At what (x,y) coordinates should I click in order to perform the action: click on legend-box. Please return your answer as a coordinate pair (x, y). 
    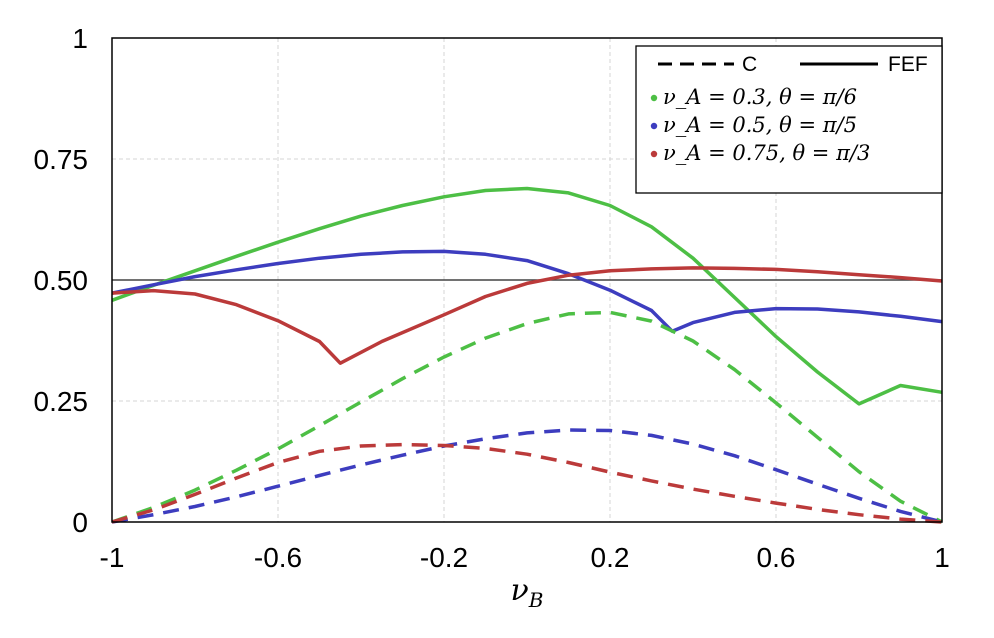
    Looking at the image, I should click on (789, 119).